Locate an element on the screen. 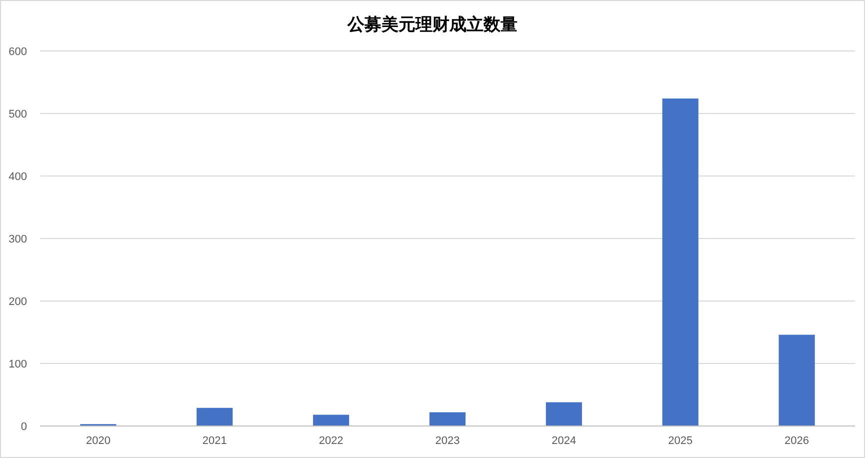  x-tick-label: 2020 is located at coordinates (98, 441).